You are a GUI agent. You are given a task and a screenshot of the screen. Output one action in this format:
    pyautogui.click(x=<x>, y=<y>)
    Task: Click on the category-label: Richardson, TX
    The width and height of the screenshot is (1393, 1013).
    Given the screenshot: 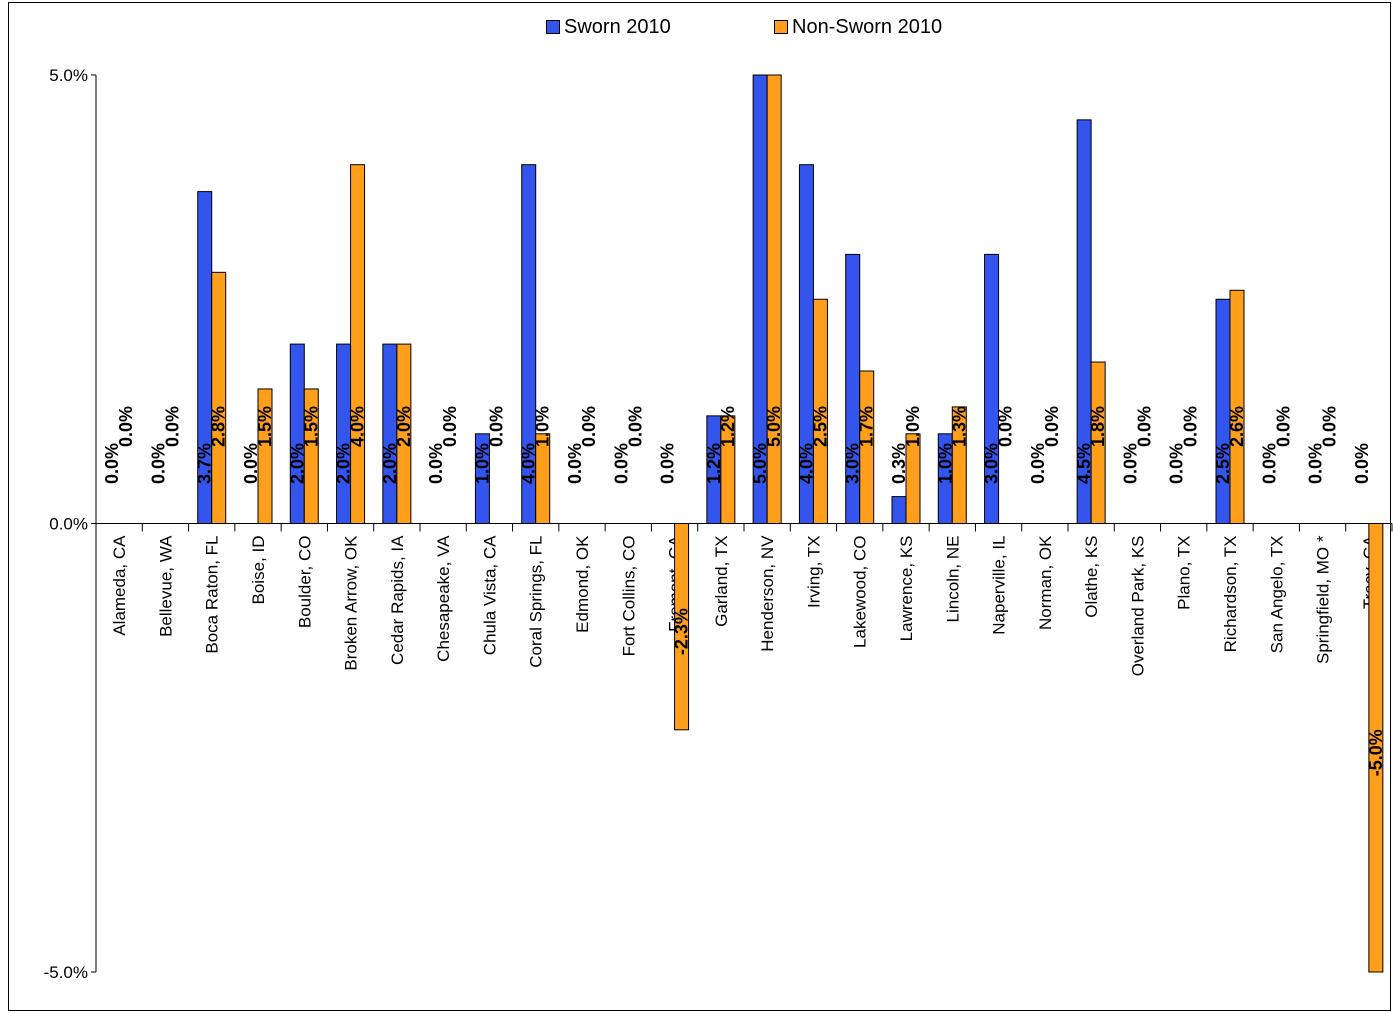 What is the action you would take?
    pyautogui.click(x=1230, y=594)
    